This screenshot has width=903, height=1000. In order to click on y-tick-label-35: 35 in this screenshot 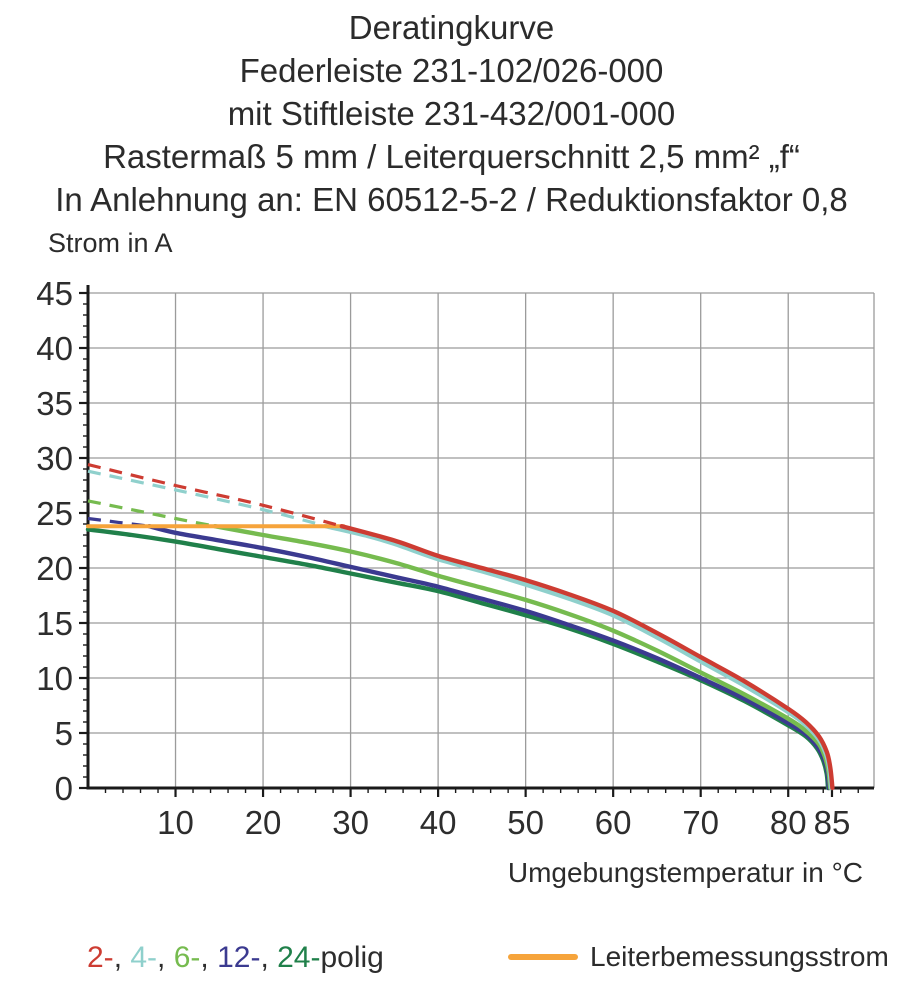, I will do `click(54, 403)`.